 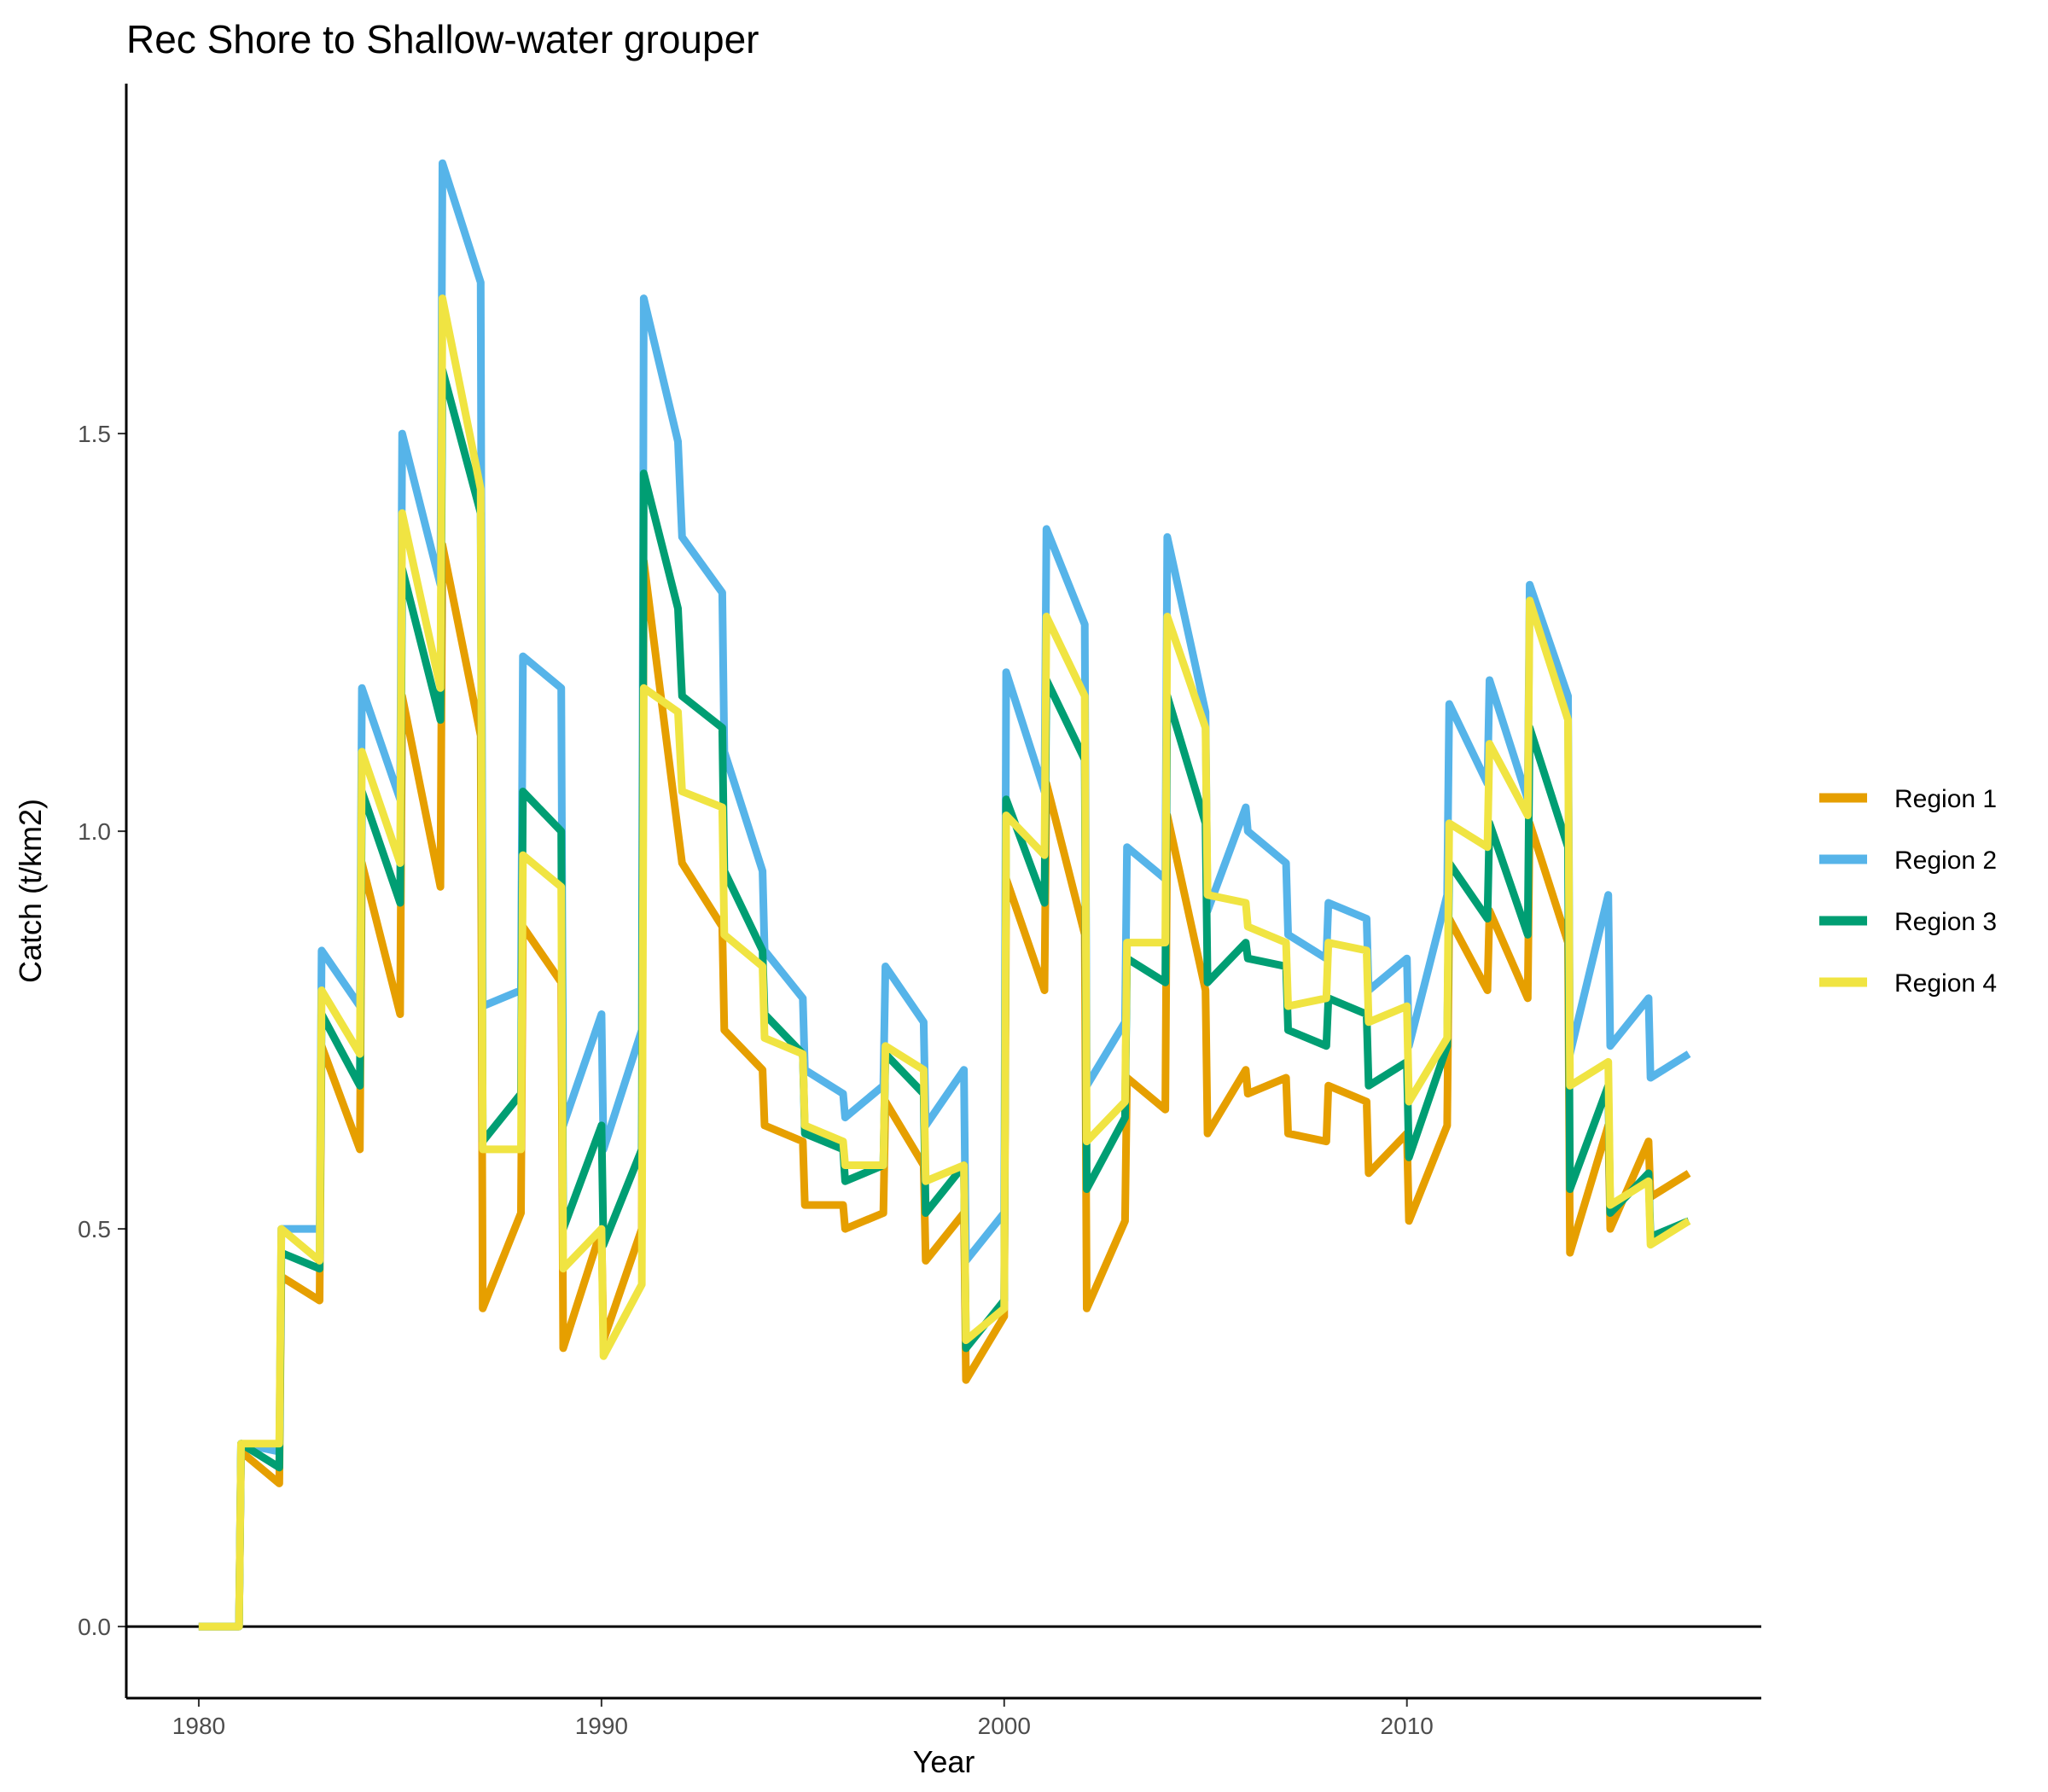 I want to click on y-tick-label: 0.5, so click(x=94, y=1229).